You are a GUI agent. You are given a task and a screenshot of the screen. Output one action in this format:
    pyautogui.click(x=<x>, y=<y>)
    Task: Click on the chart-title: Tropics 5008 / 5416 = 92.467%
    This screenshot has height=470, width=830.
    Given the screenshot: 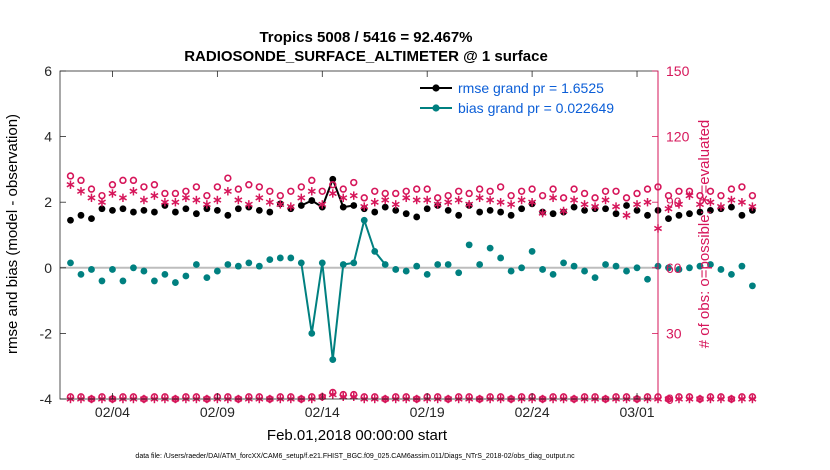 What is the action you would take?
    pyautogui.click(x=365, y=37)
    